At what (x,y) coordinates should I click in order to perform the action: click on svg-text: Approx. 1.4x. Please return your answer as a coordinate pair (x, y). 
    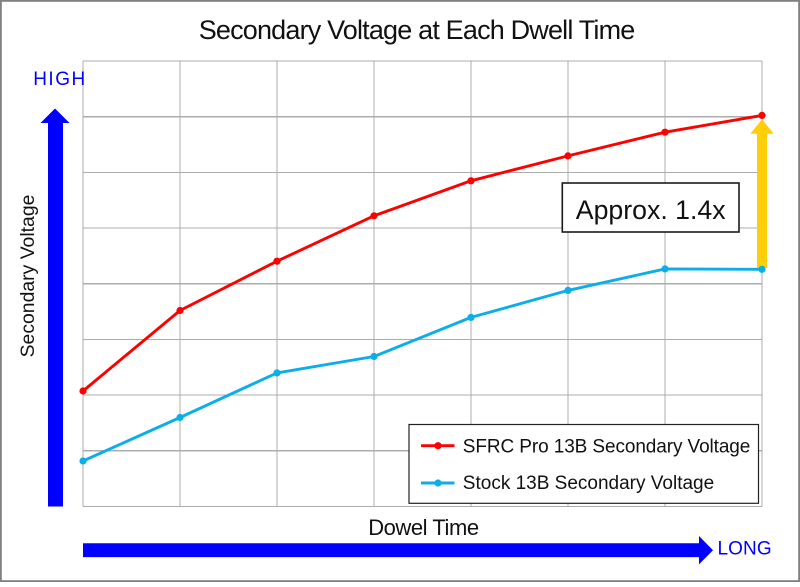
    Looking at the image, I should click on (651, 210).